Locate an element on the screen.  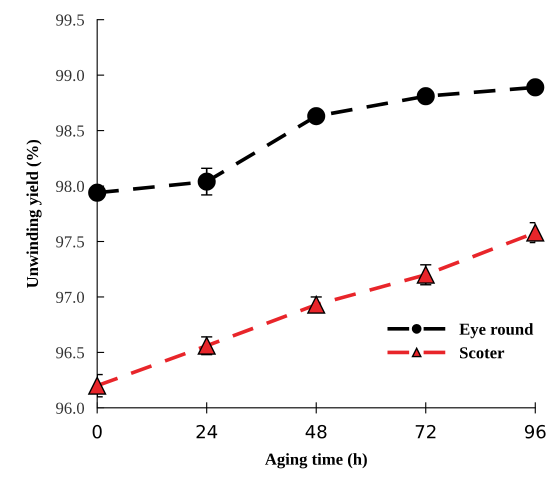
x-tick-label: 0 is located at coordinates (97, 431).